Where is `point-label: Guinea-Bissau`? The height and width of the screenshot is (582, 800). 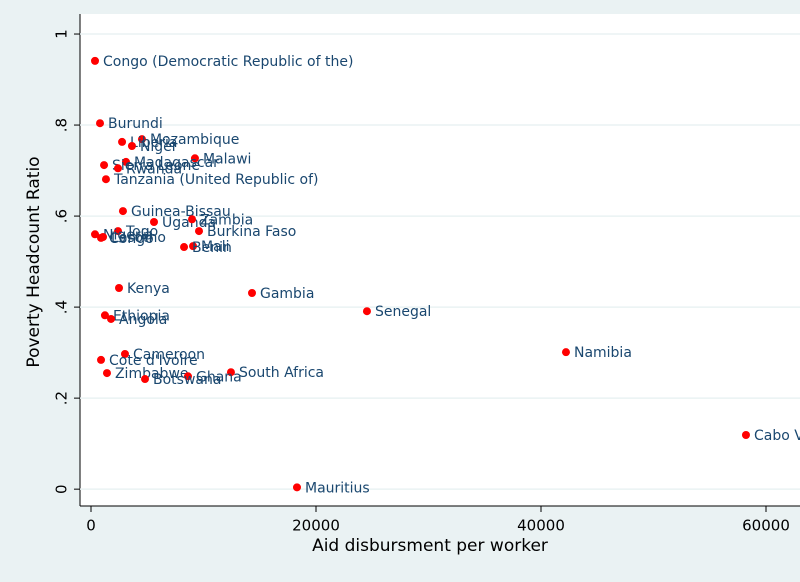 point-label: Guinea-Bissau is located at coordinates (181, 212).